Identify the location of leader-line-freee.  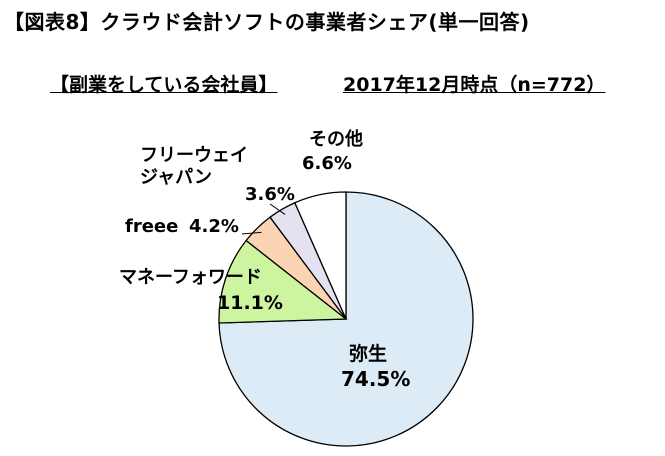
(251, 233).